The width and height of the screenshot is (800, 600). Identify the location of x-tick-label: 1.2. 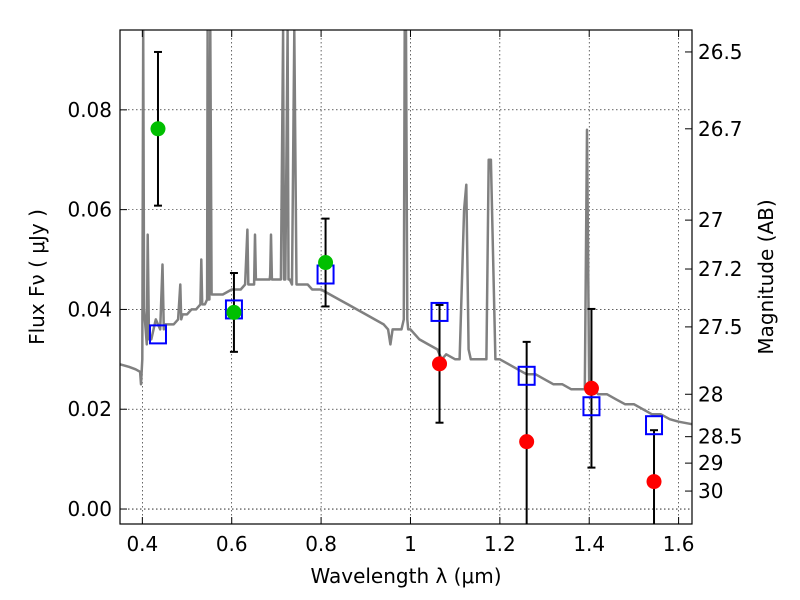
(500, 544).